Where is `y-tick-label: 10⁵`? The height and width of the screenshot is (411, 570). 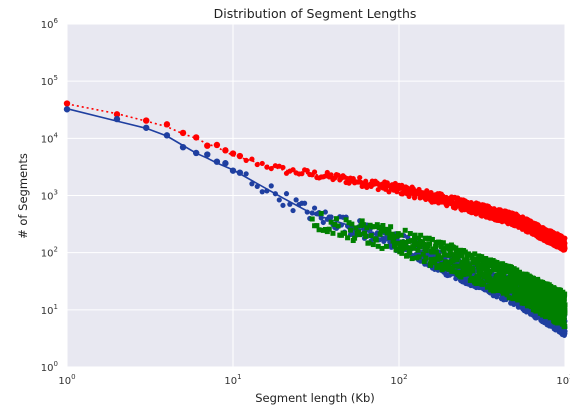
y-tick-label: 10⁵ is located at coordinates (49, 81).